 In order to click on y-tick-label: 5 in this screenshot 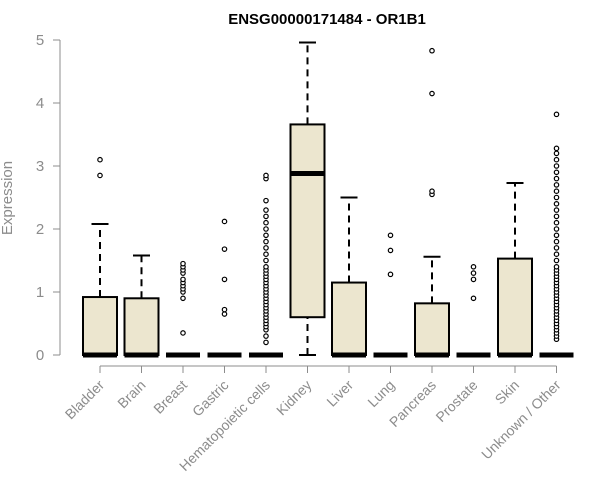, I will do `click(40, 40)`.